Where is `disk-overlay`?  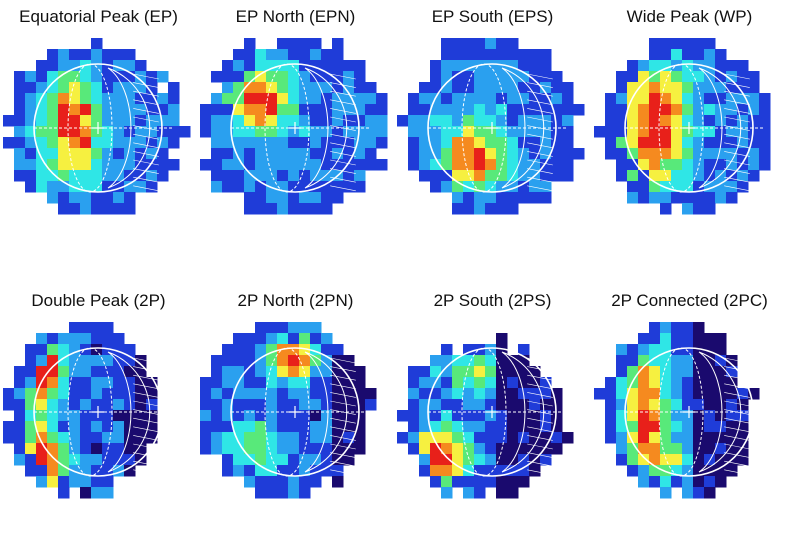
disk-overlay is located at coordinates (693, 412).